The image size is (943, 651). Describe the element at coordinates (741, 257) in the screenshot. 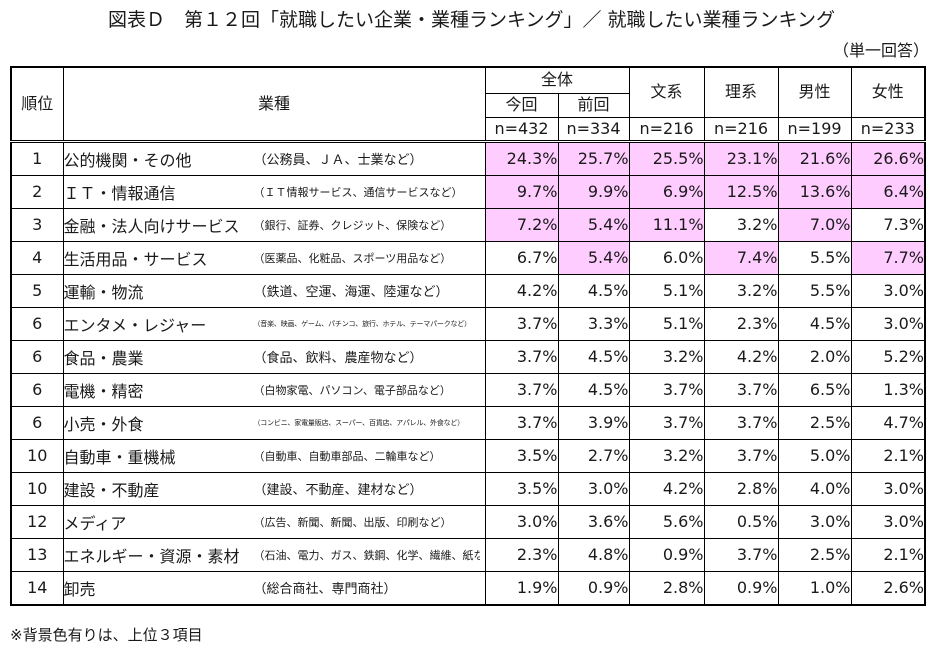

I see `value-science: 7.4%` at that location.